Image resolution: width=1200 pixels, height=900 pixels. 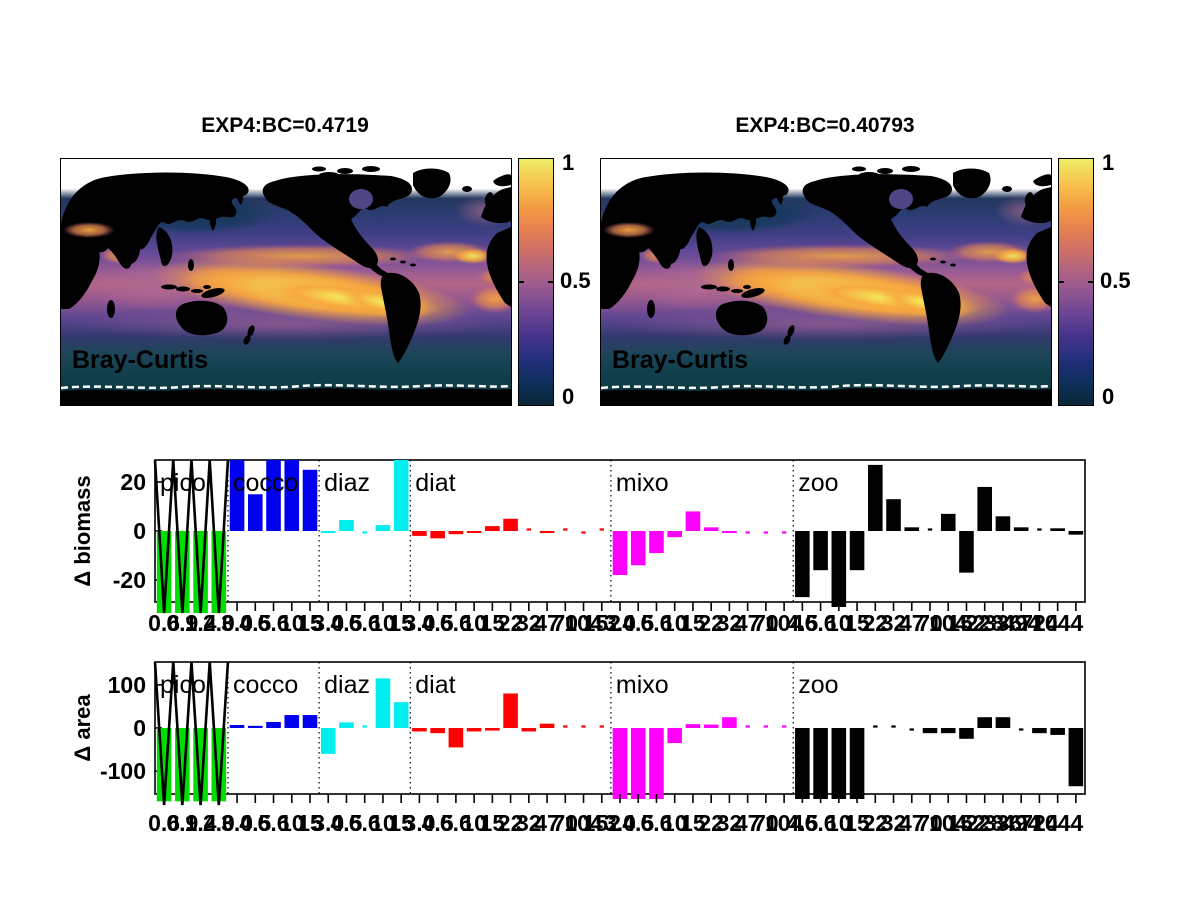 I want to click on x-tick-label: 228, so click(x=985, y=623).